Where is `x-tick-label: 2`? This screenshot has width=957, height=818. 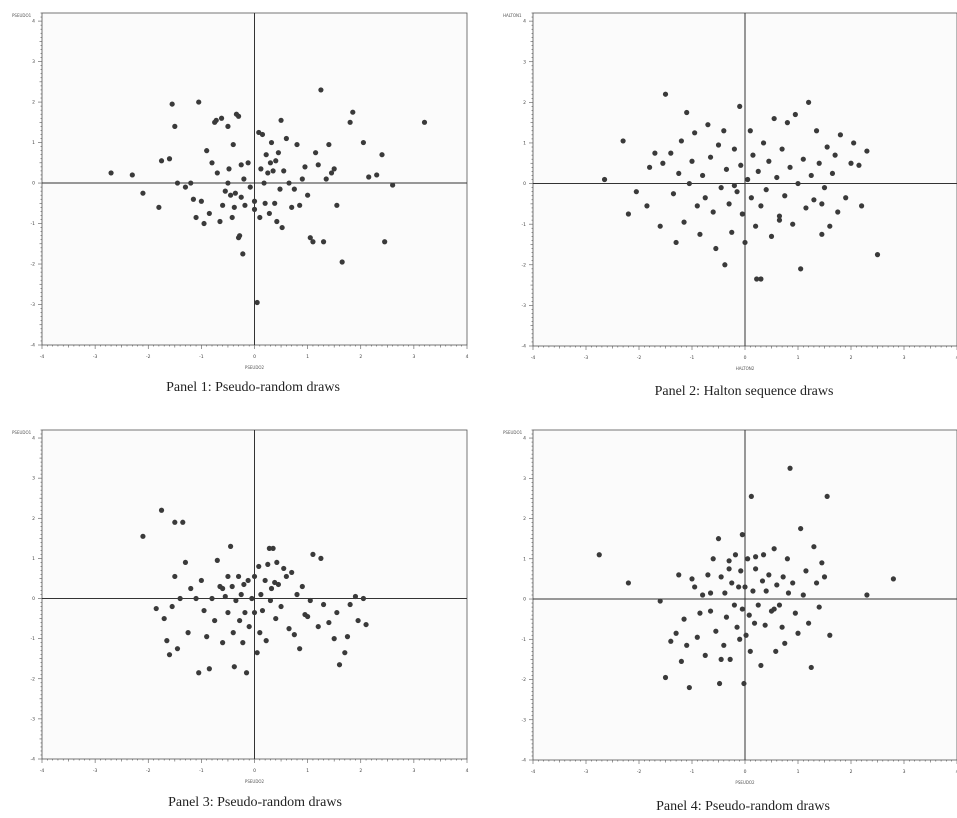 x-tick-label: 2 is located at coordinates (360, 771).